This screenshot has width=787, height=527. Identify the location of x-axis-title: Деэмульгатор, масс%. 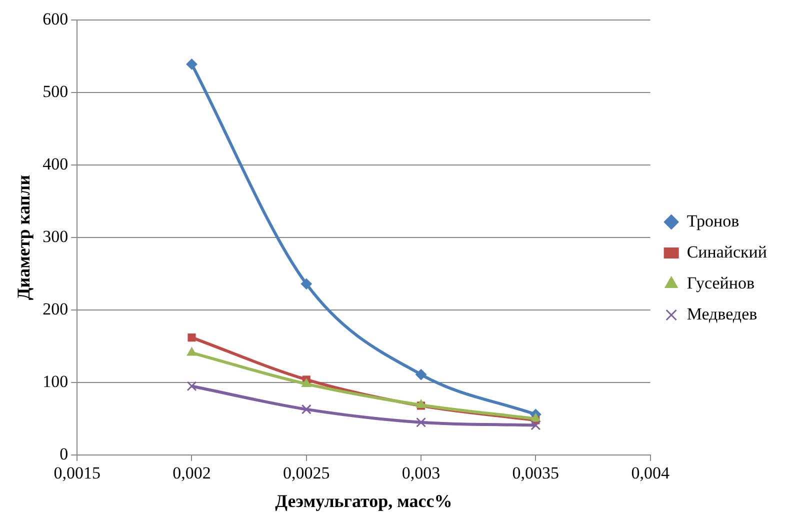
(363, 500).